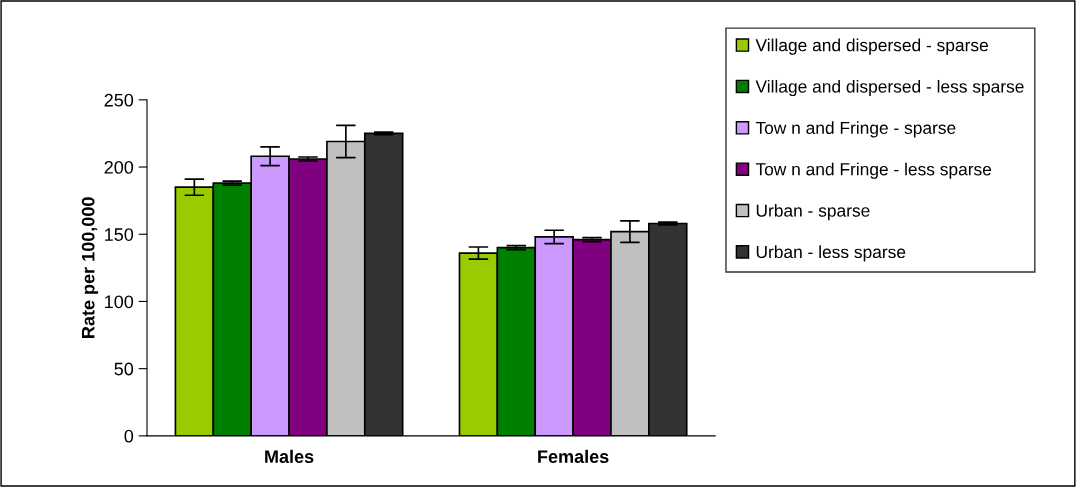 The width and height of the screenshot is (1077, 487). I want to click on x-tick-label: Males, so click(289, 456).